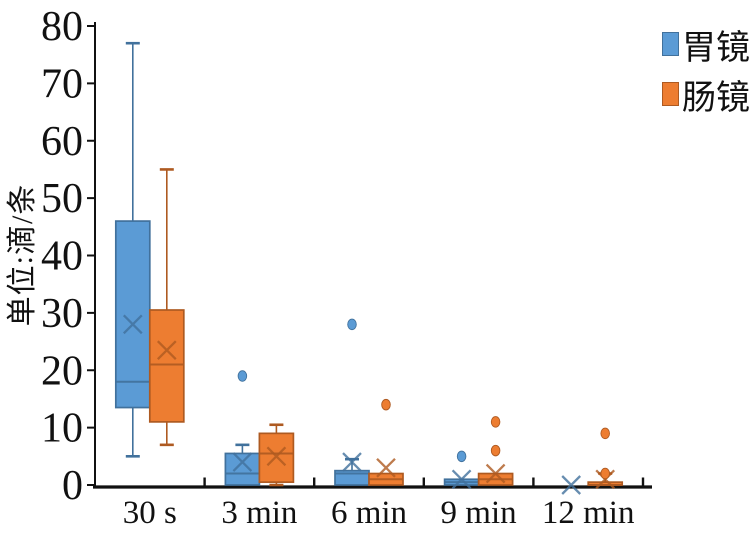  Describe the element at coordinates (242, 428) in the screenshot. I see `box-group-胃镜-3 min` at that location.